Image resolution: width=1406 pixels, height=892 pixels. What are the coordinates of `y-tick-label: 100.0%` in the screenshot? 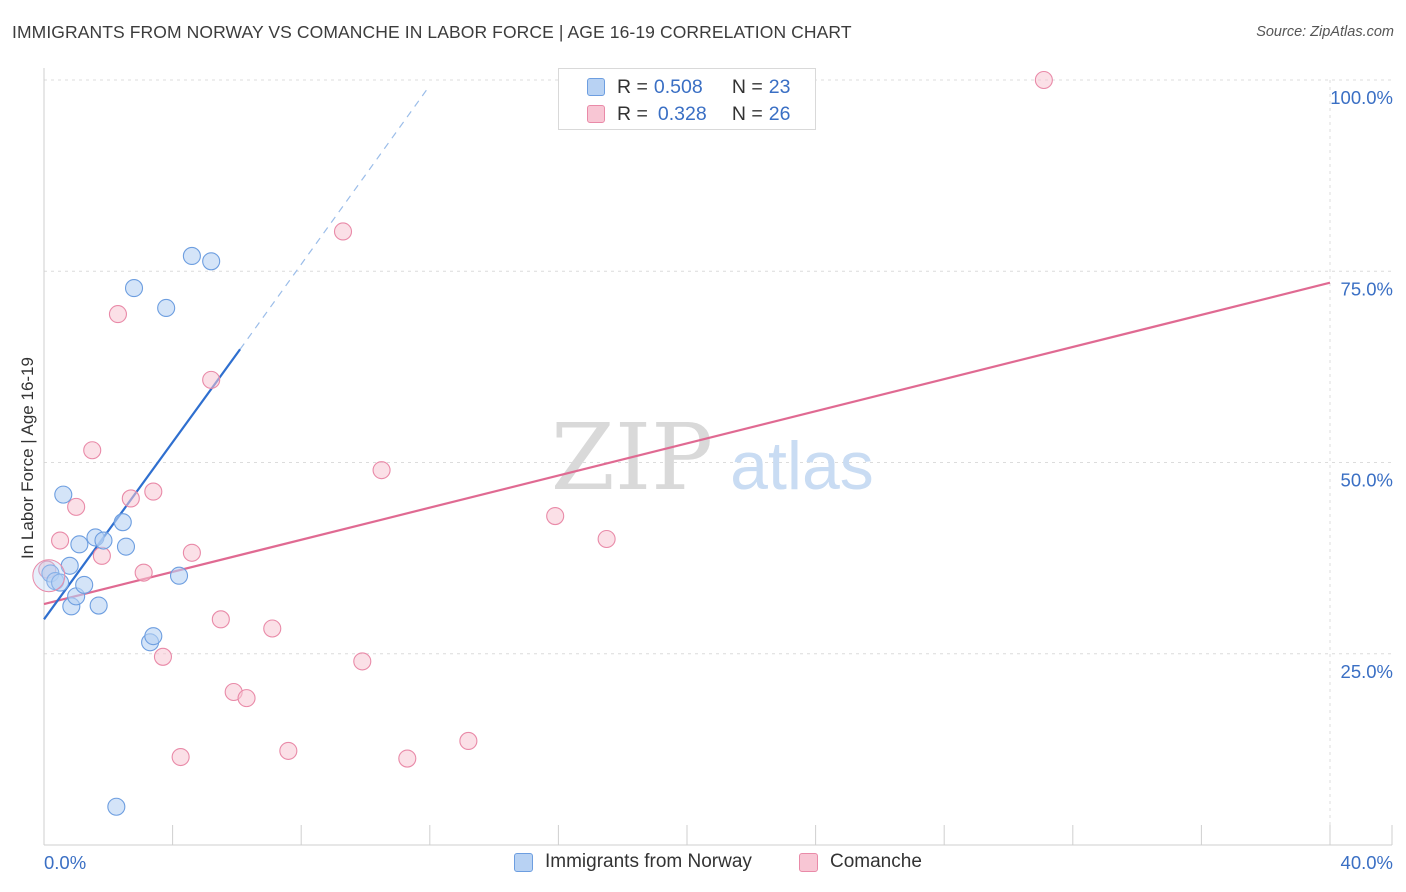 It's located at (1361, 97).